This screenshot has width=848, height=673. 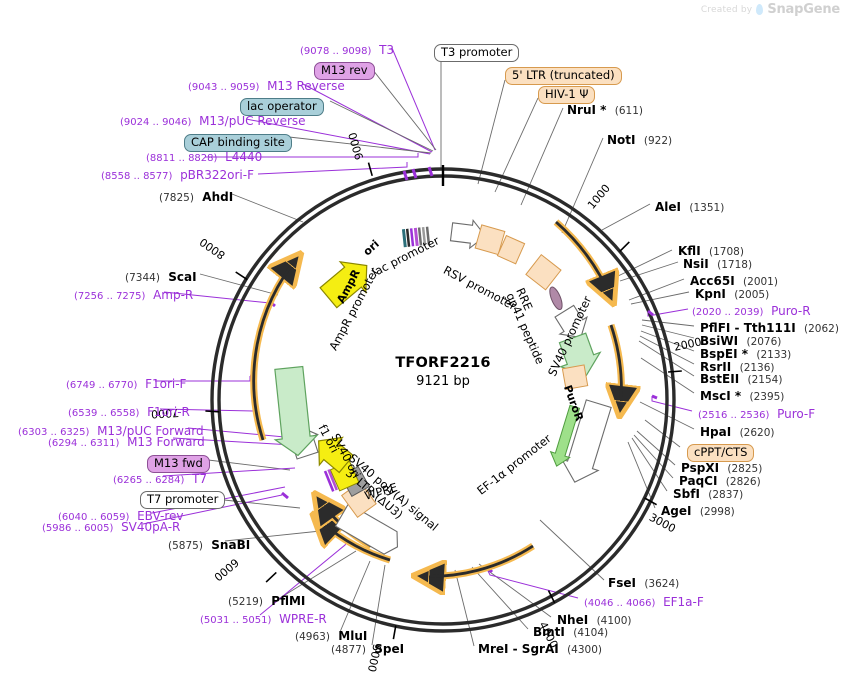 I want to click on enzyme-position: (1718), so click(x=735, y=265).